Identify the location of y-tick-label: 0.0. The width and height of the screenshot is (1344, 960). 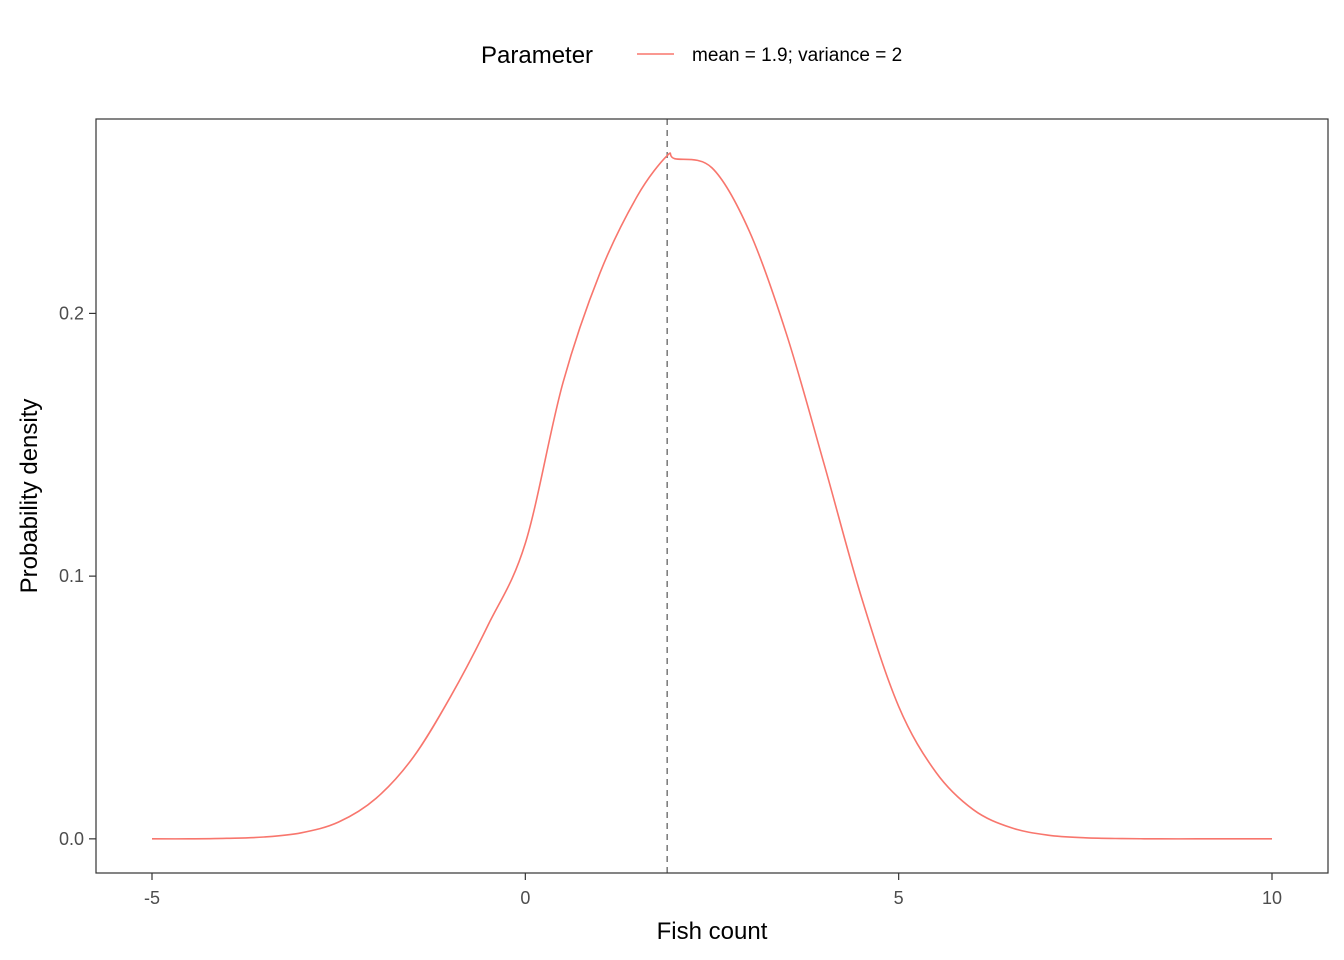
(71, 839).